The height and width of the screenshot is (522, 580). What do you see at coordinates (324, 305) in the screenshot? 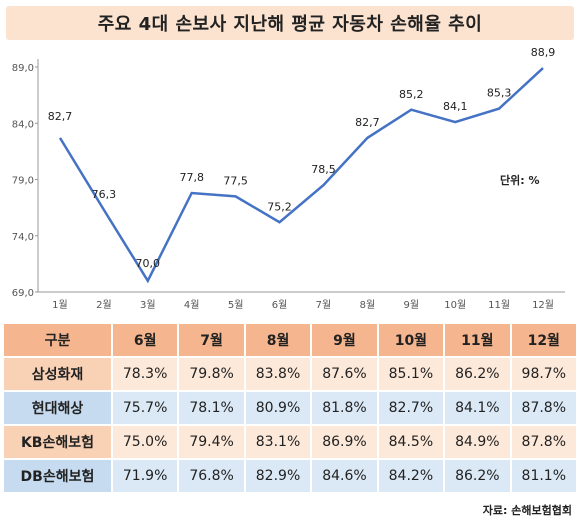
I see `x-tick-label: 7월` at bounding box center [324, 305].